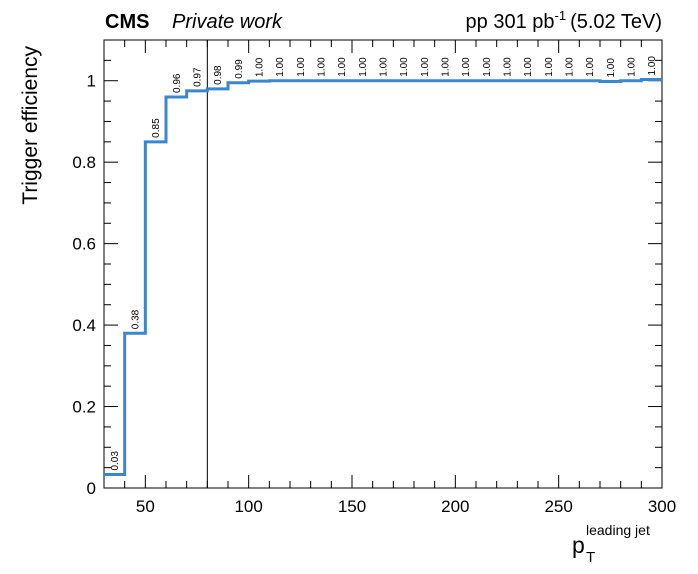 The height and width of the screenshot is (574, 698). I want to click on y-tick-label: 0.2, so click(84, 407).